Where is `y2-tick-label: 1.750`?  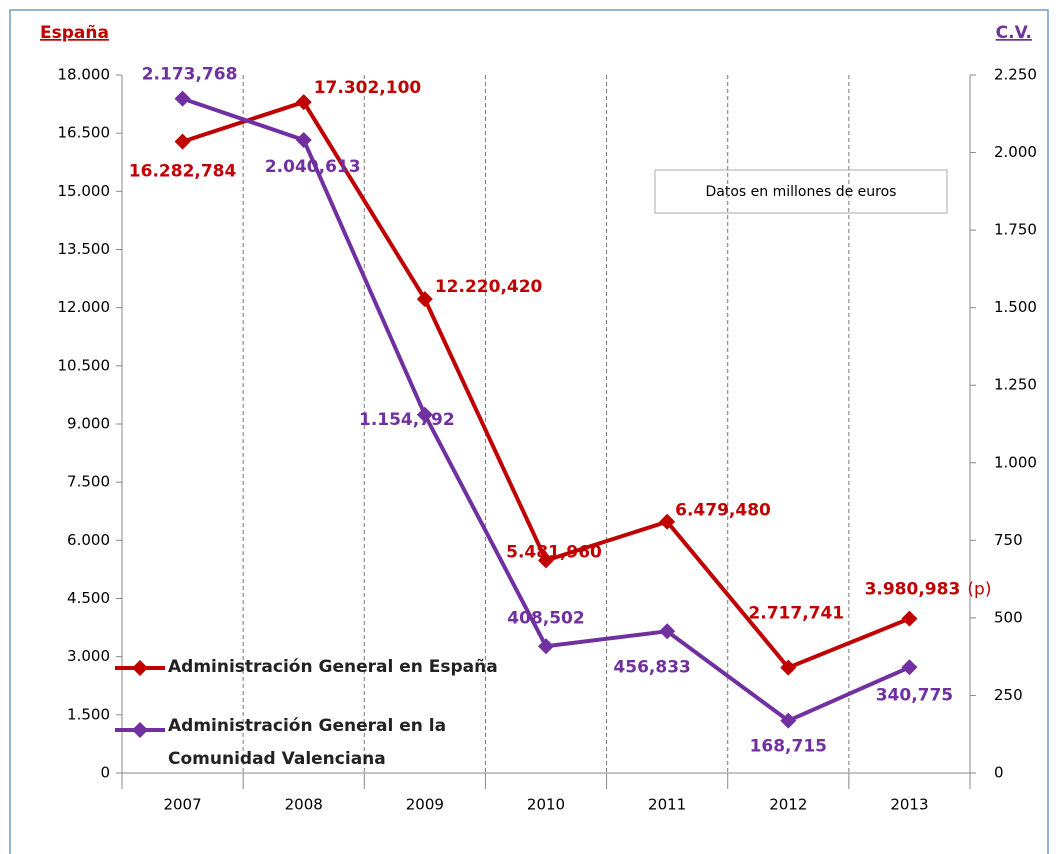
y2-tick-label: 1.750 is located at coordinates (1015, 230).